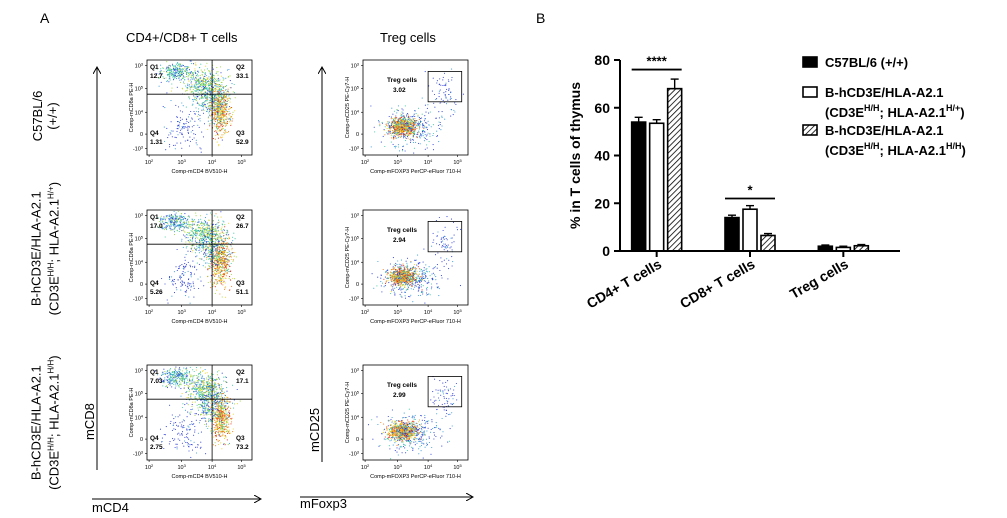 The width and height of the screenshot is (1007, 518). What do you see at coordinates (606, 251) in the screenshot?
I see `y-tick-label: 0` at bounding box center [606, 251].